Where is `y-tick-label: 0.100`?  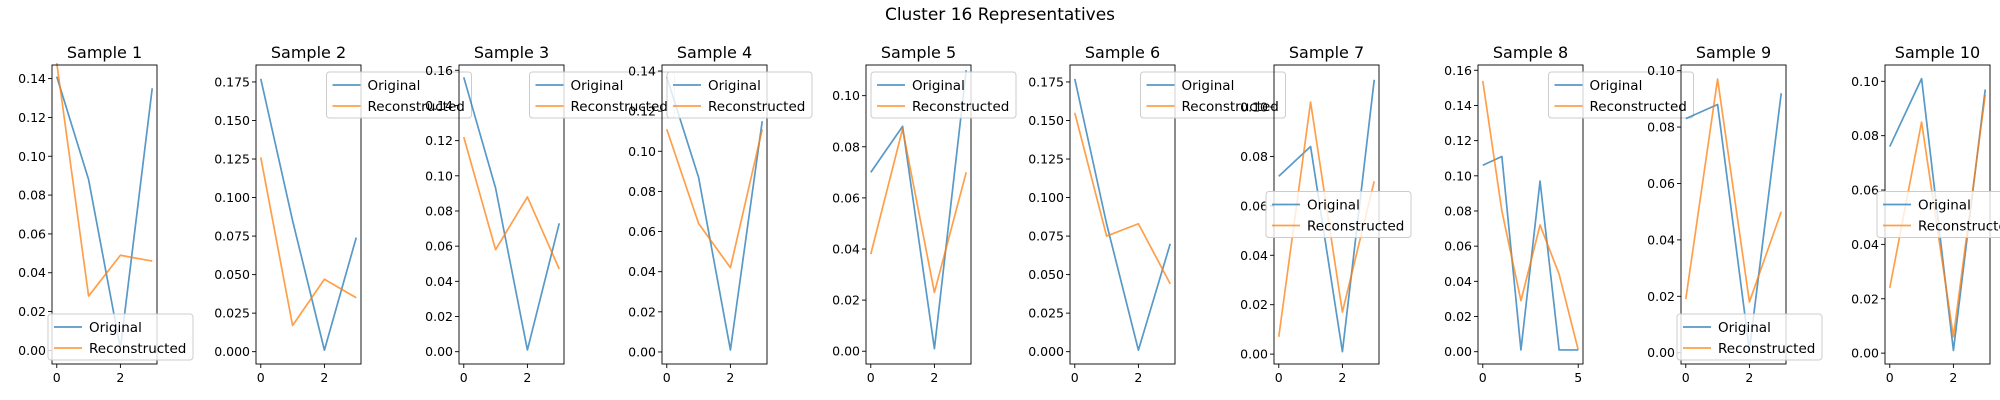
y-tick-label: 0.100 is located at coordinates (1046, 197).